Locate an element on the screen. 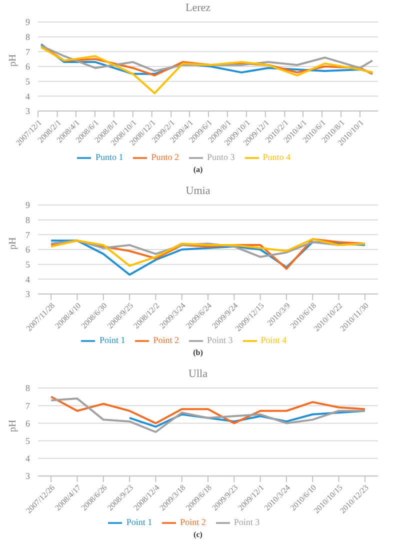 The image size is (396, 550). chart-title: Lerez is located at coordinates (198, 8).